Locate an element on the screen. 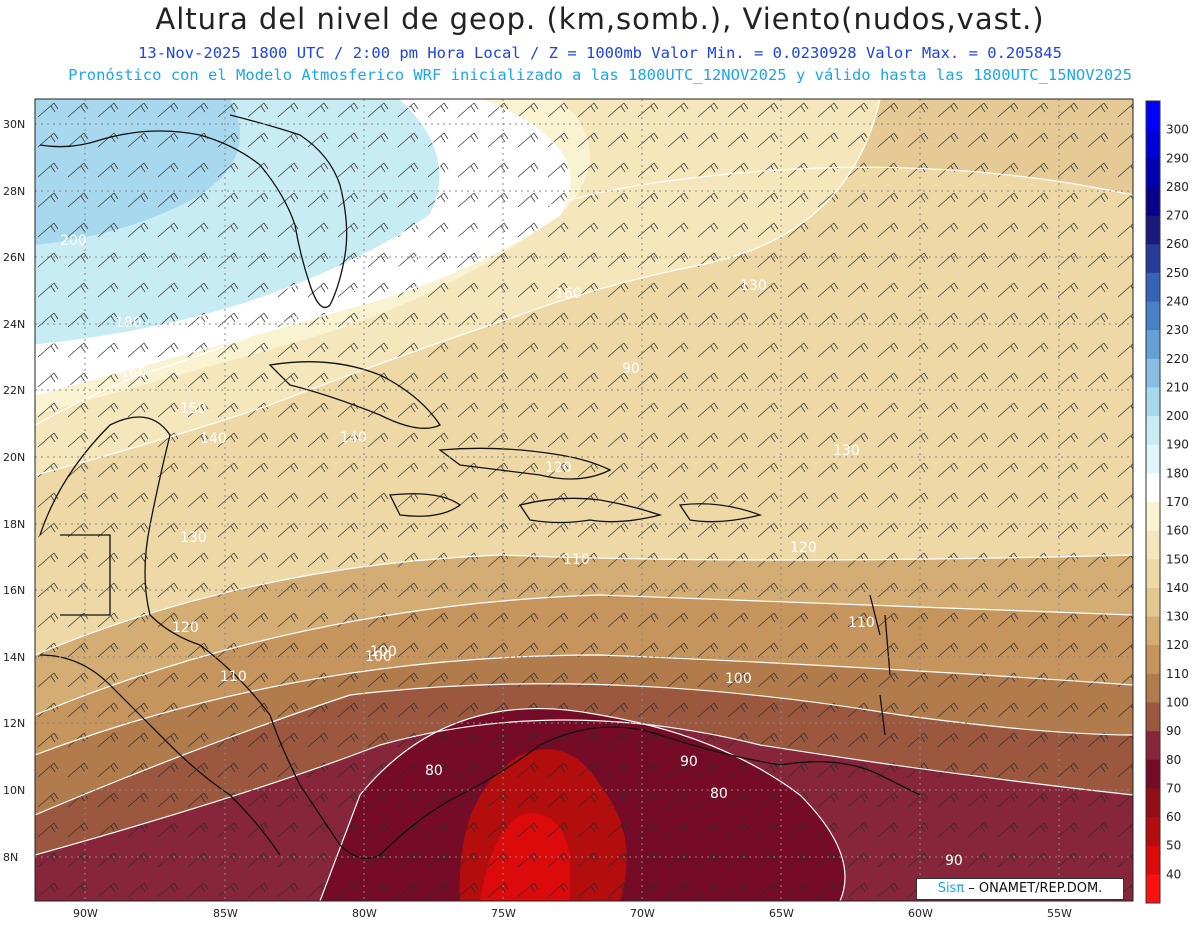 This screenshot has height=927, width=1200. lat-label: 10N is located at coordinates (14, 790).